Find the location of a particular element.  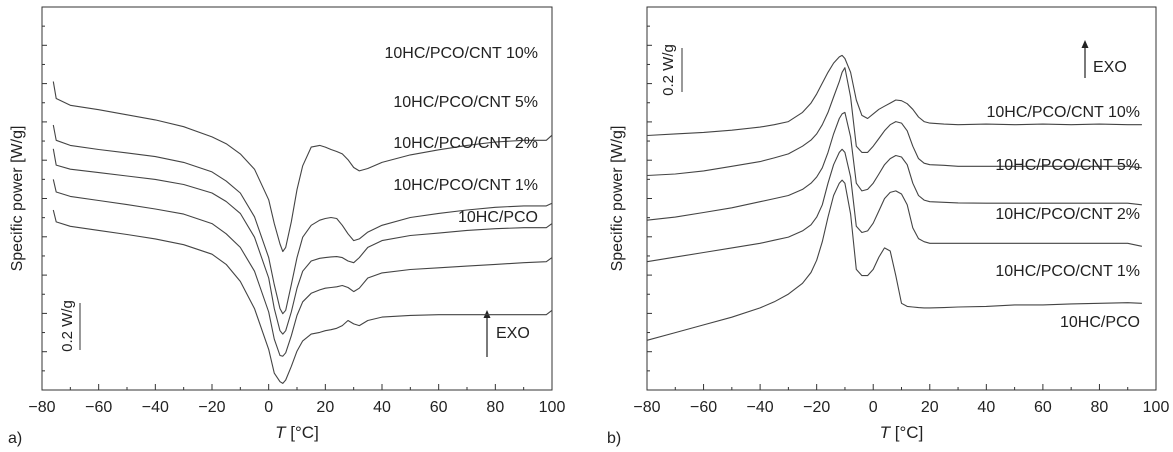

panel-label: a) is located at coordinates (15, 438).